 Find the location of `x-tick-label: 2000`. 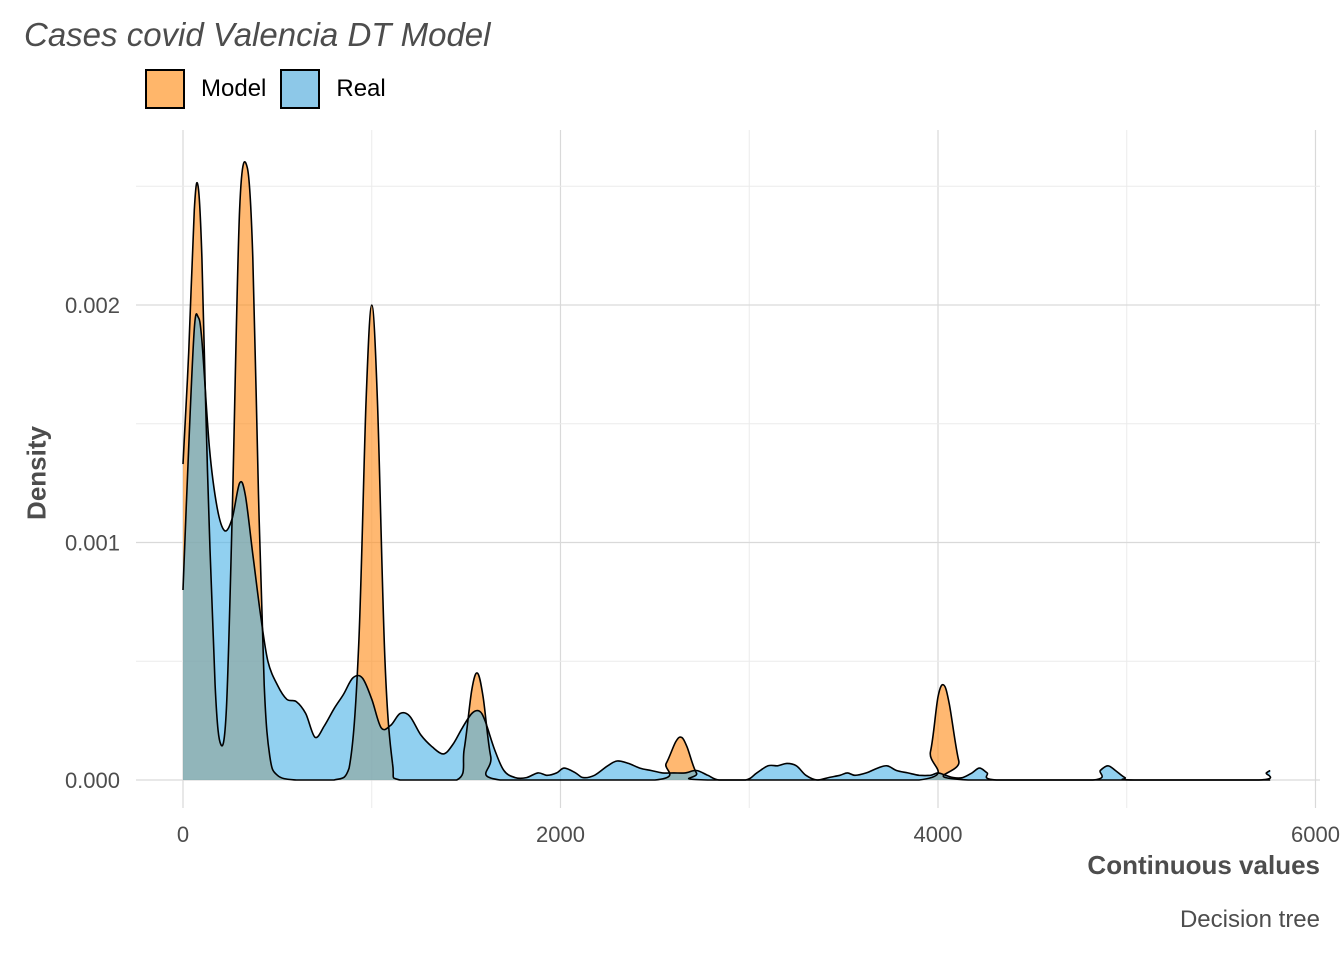

x-tick-label: 2000 is located at coordinates (560, 834).